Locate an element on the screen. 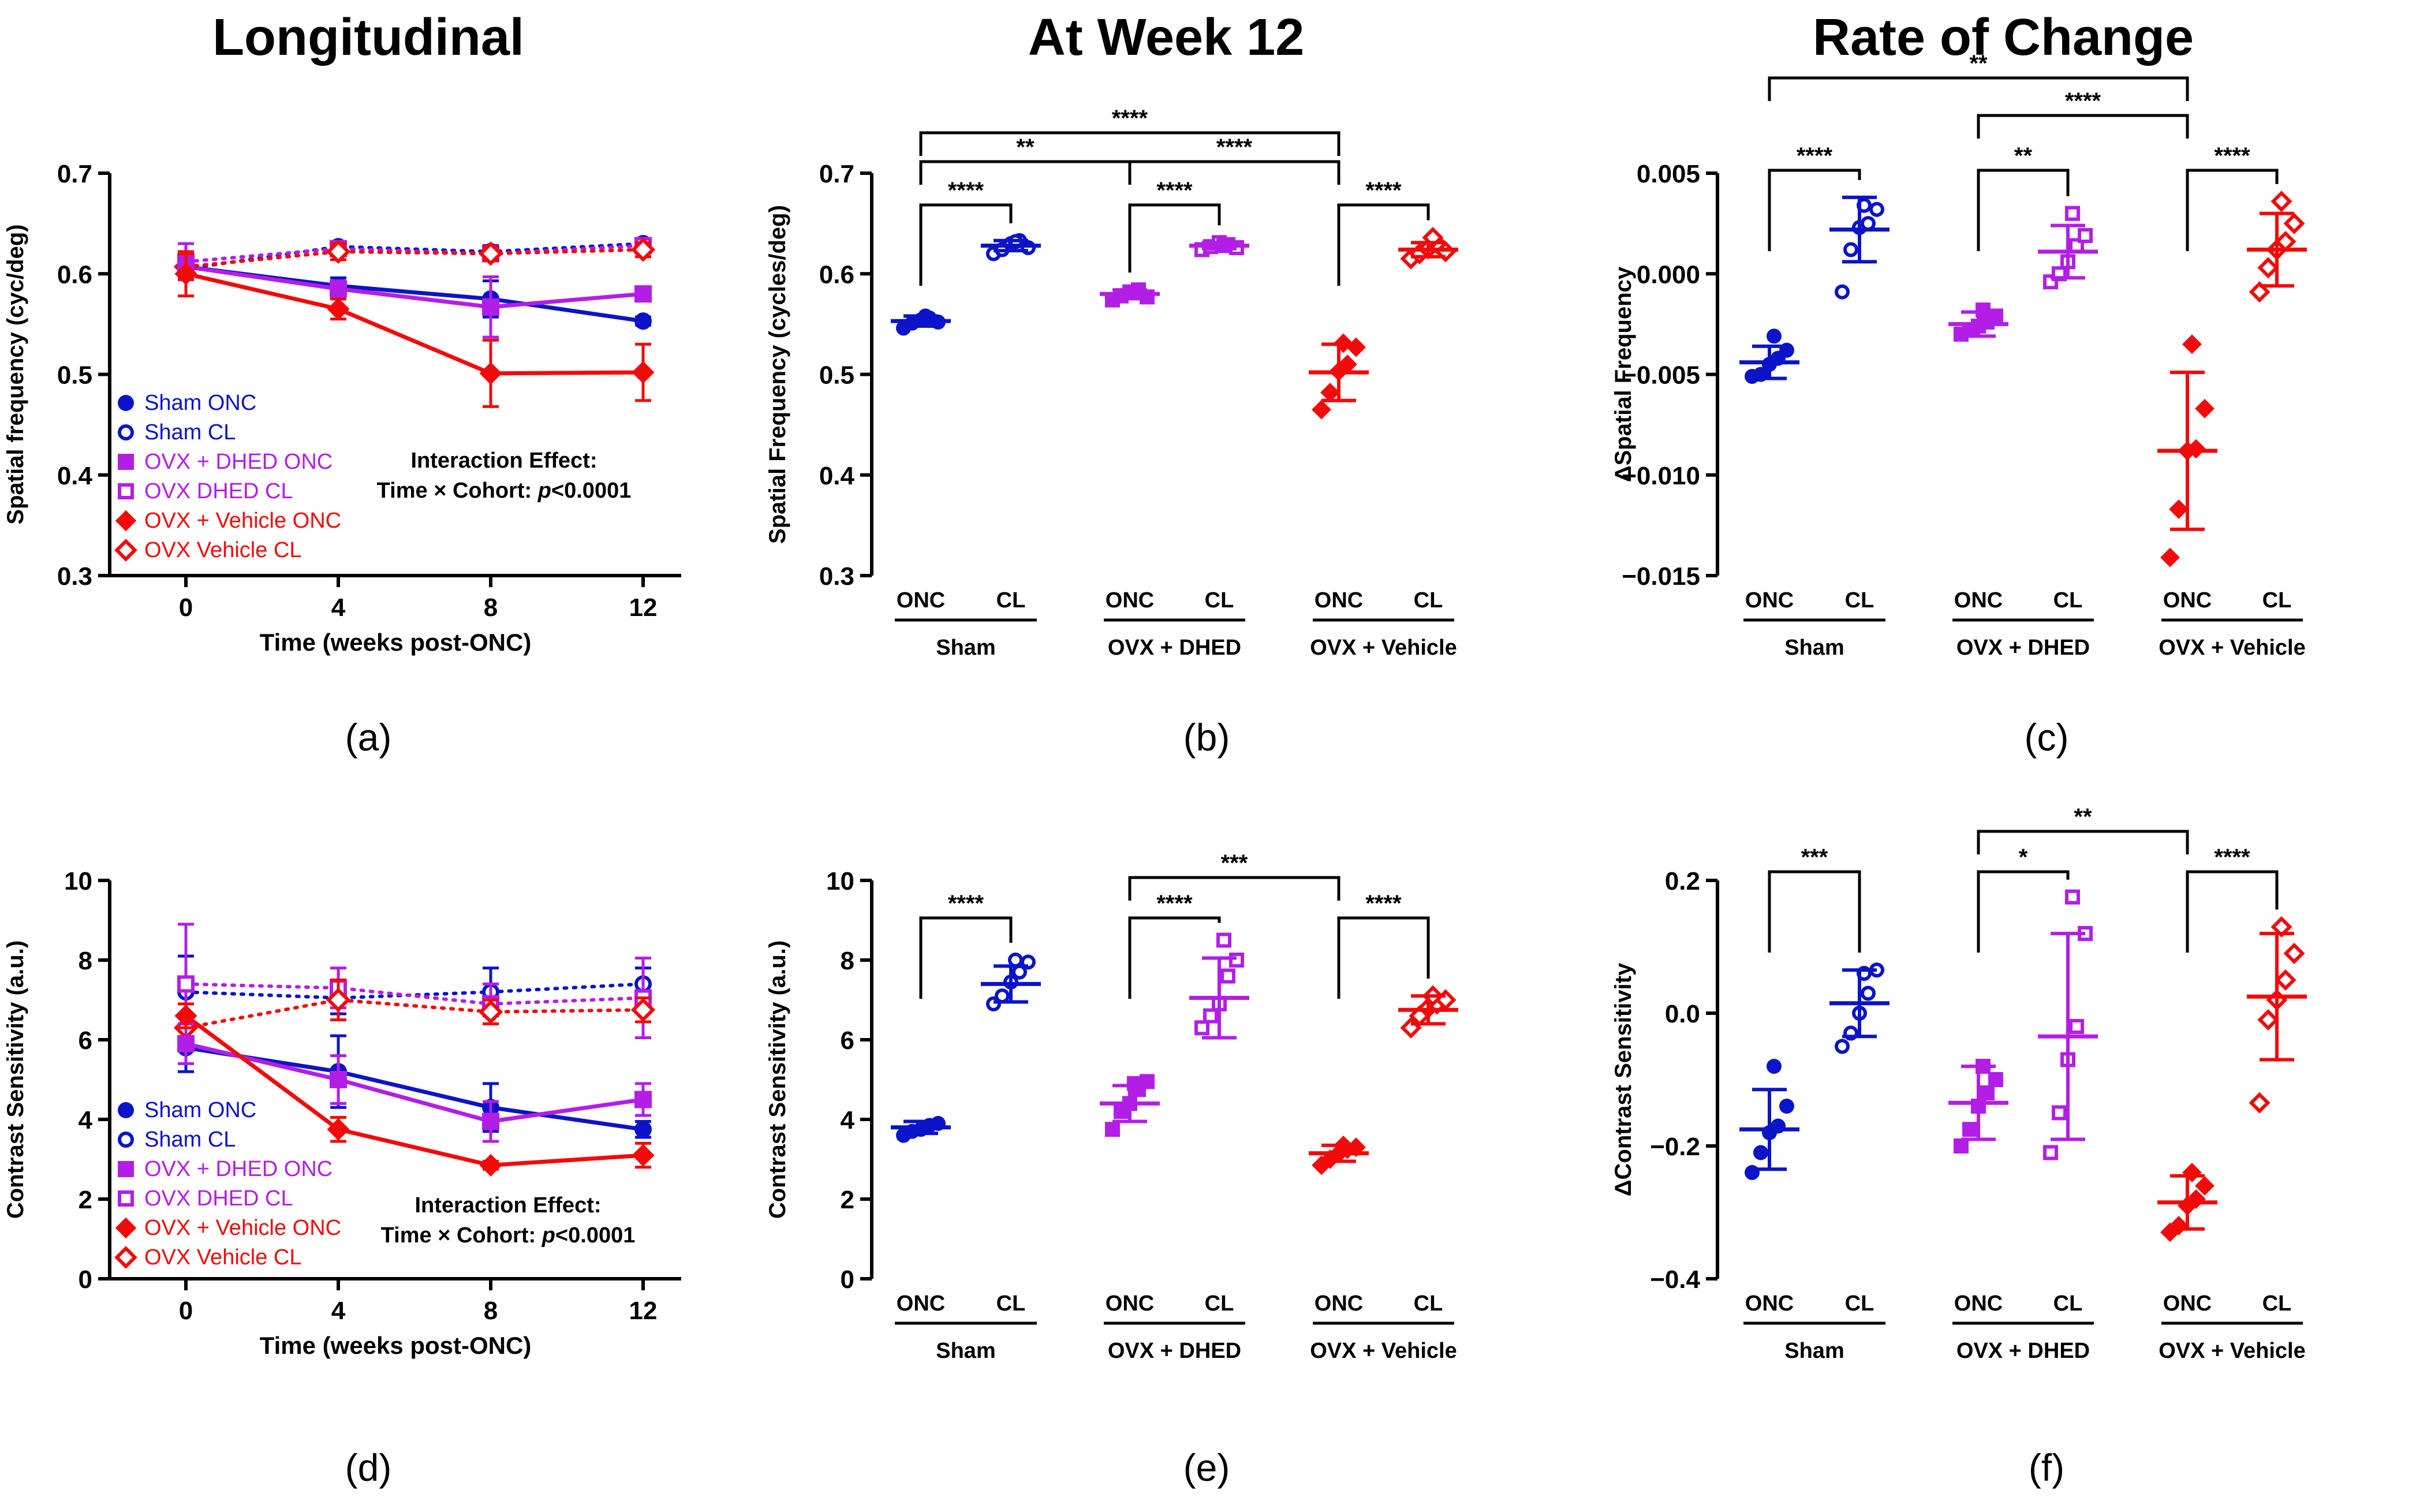 The image size is (2416, 1512). y-tick-label: 0.4 is located at coordinates (837, 476).